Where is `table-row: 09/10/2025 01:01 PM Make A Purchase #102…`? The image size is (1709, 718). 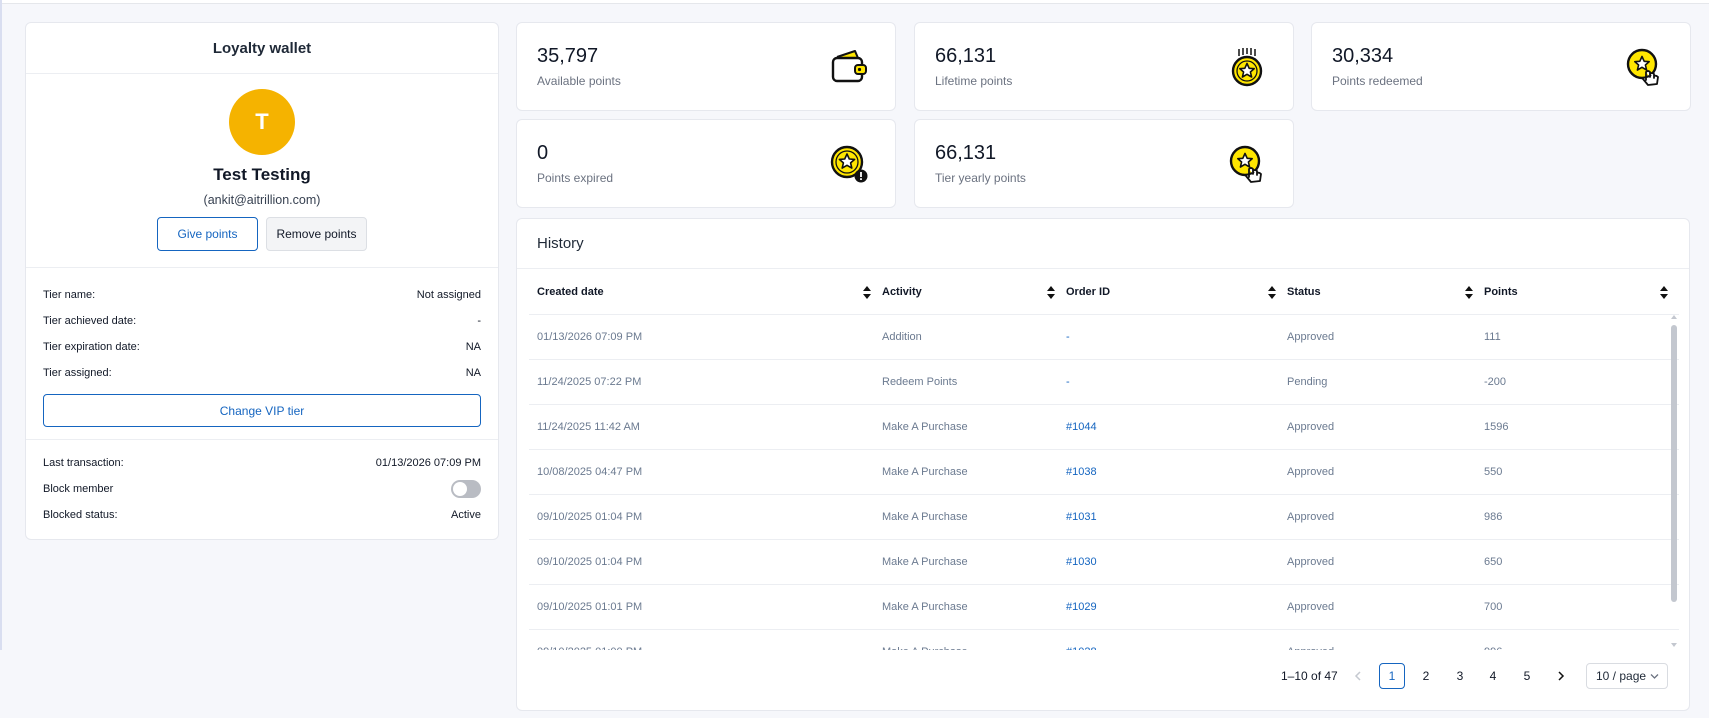
table-row: 09/10/2025 01:01 PM Make A Purchase #102… is located at coordinates (1104, 607).